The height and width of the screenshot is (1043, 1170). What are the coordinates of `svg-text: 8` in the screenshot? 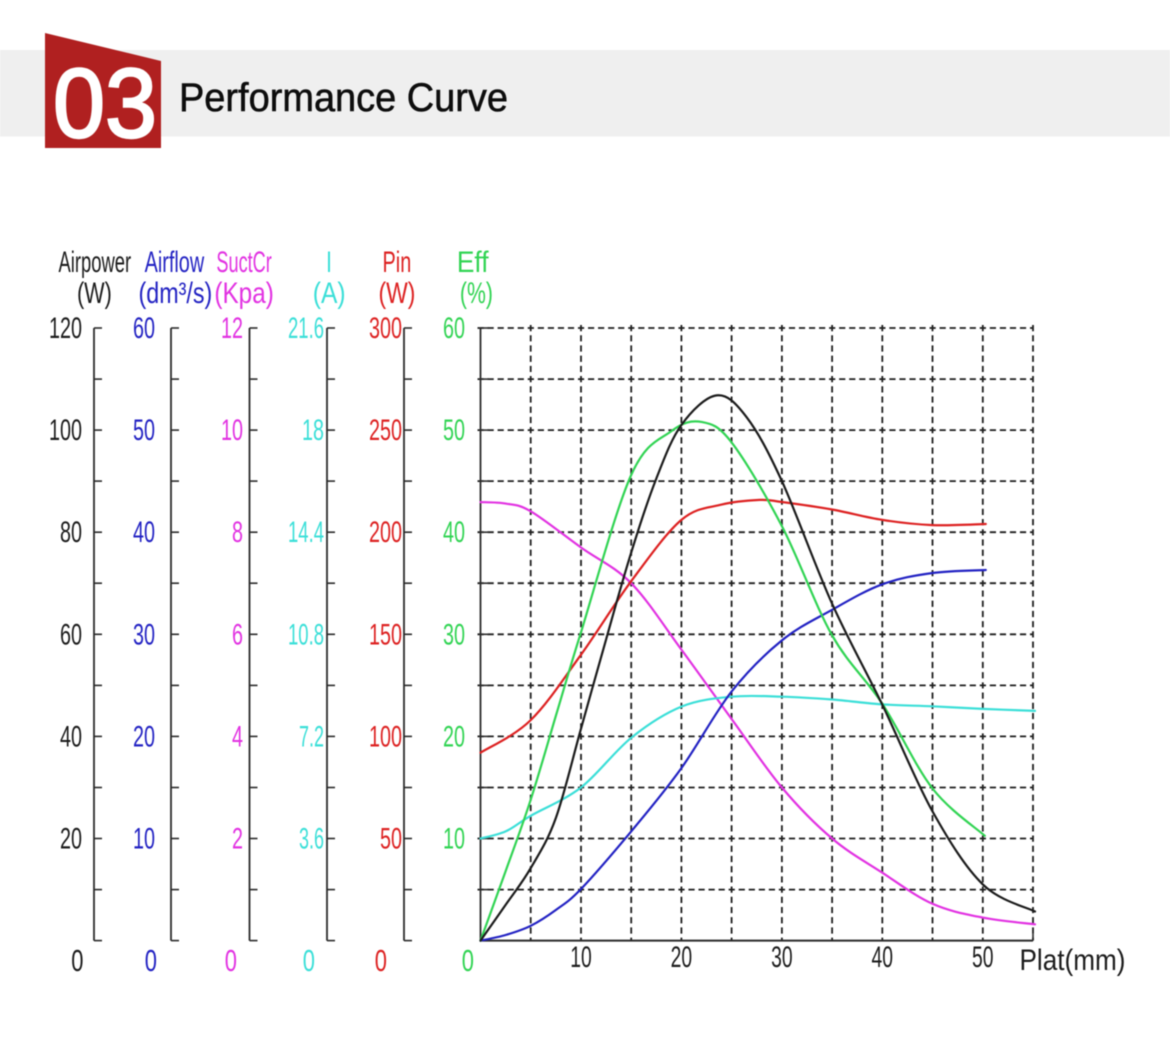 It's located at (237, 532).